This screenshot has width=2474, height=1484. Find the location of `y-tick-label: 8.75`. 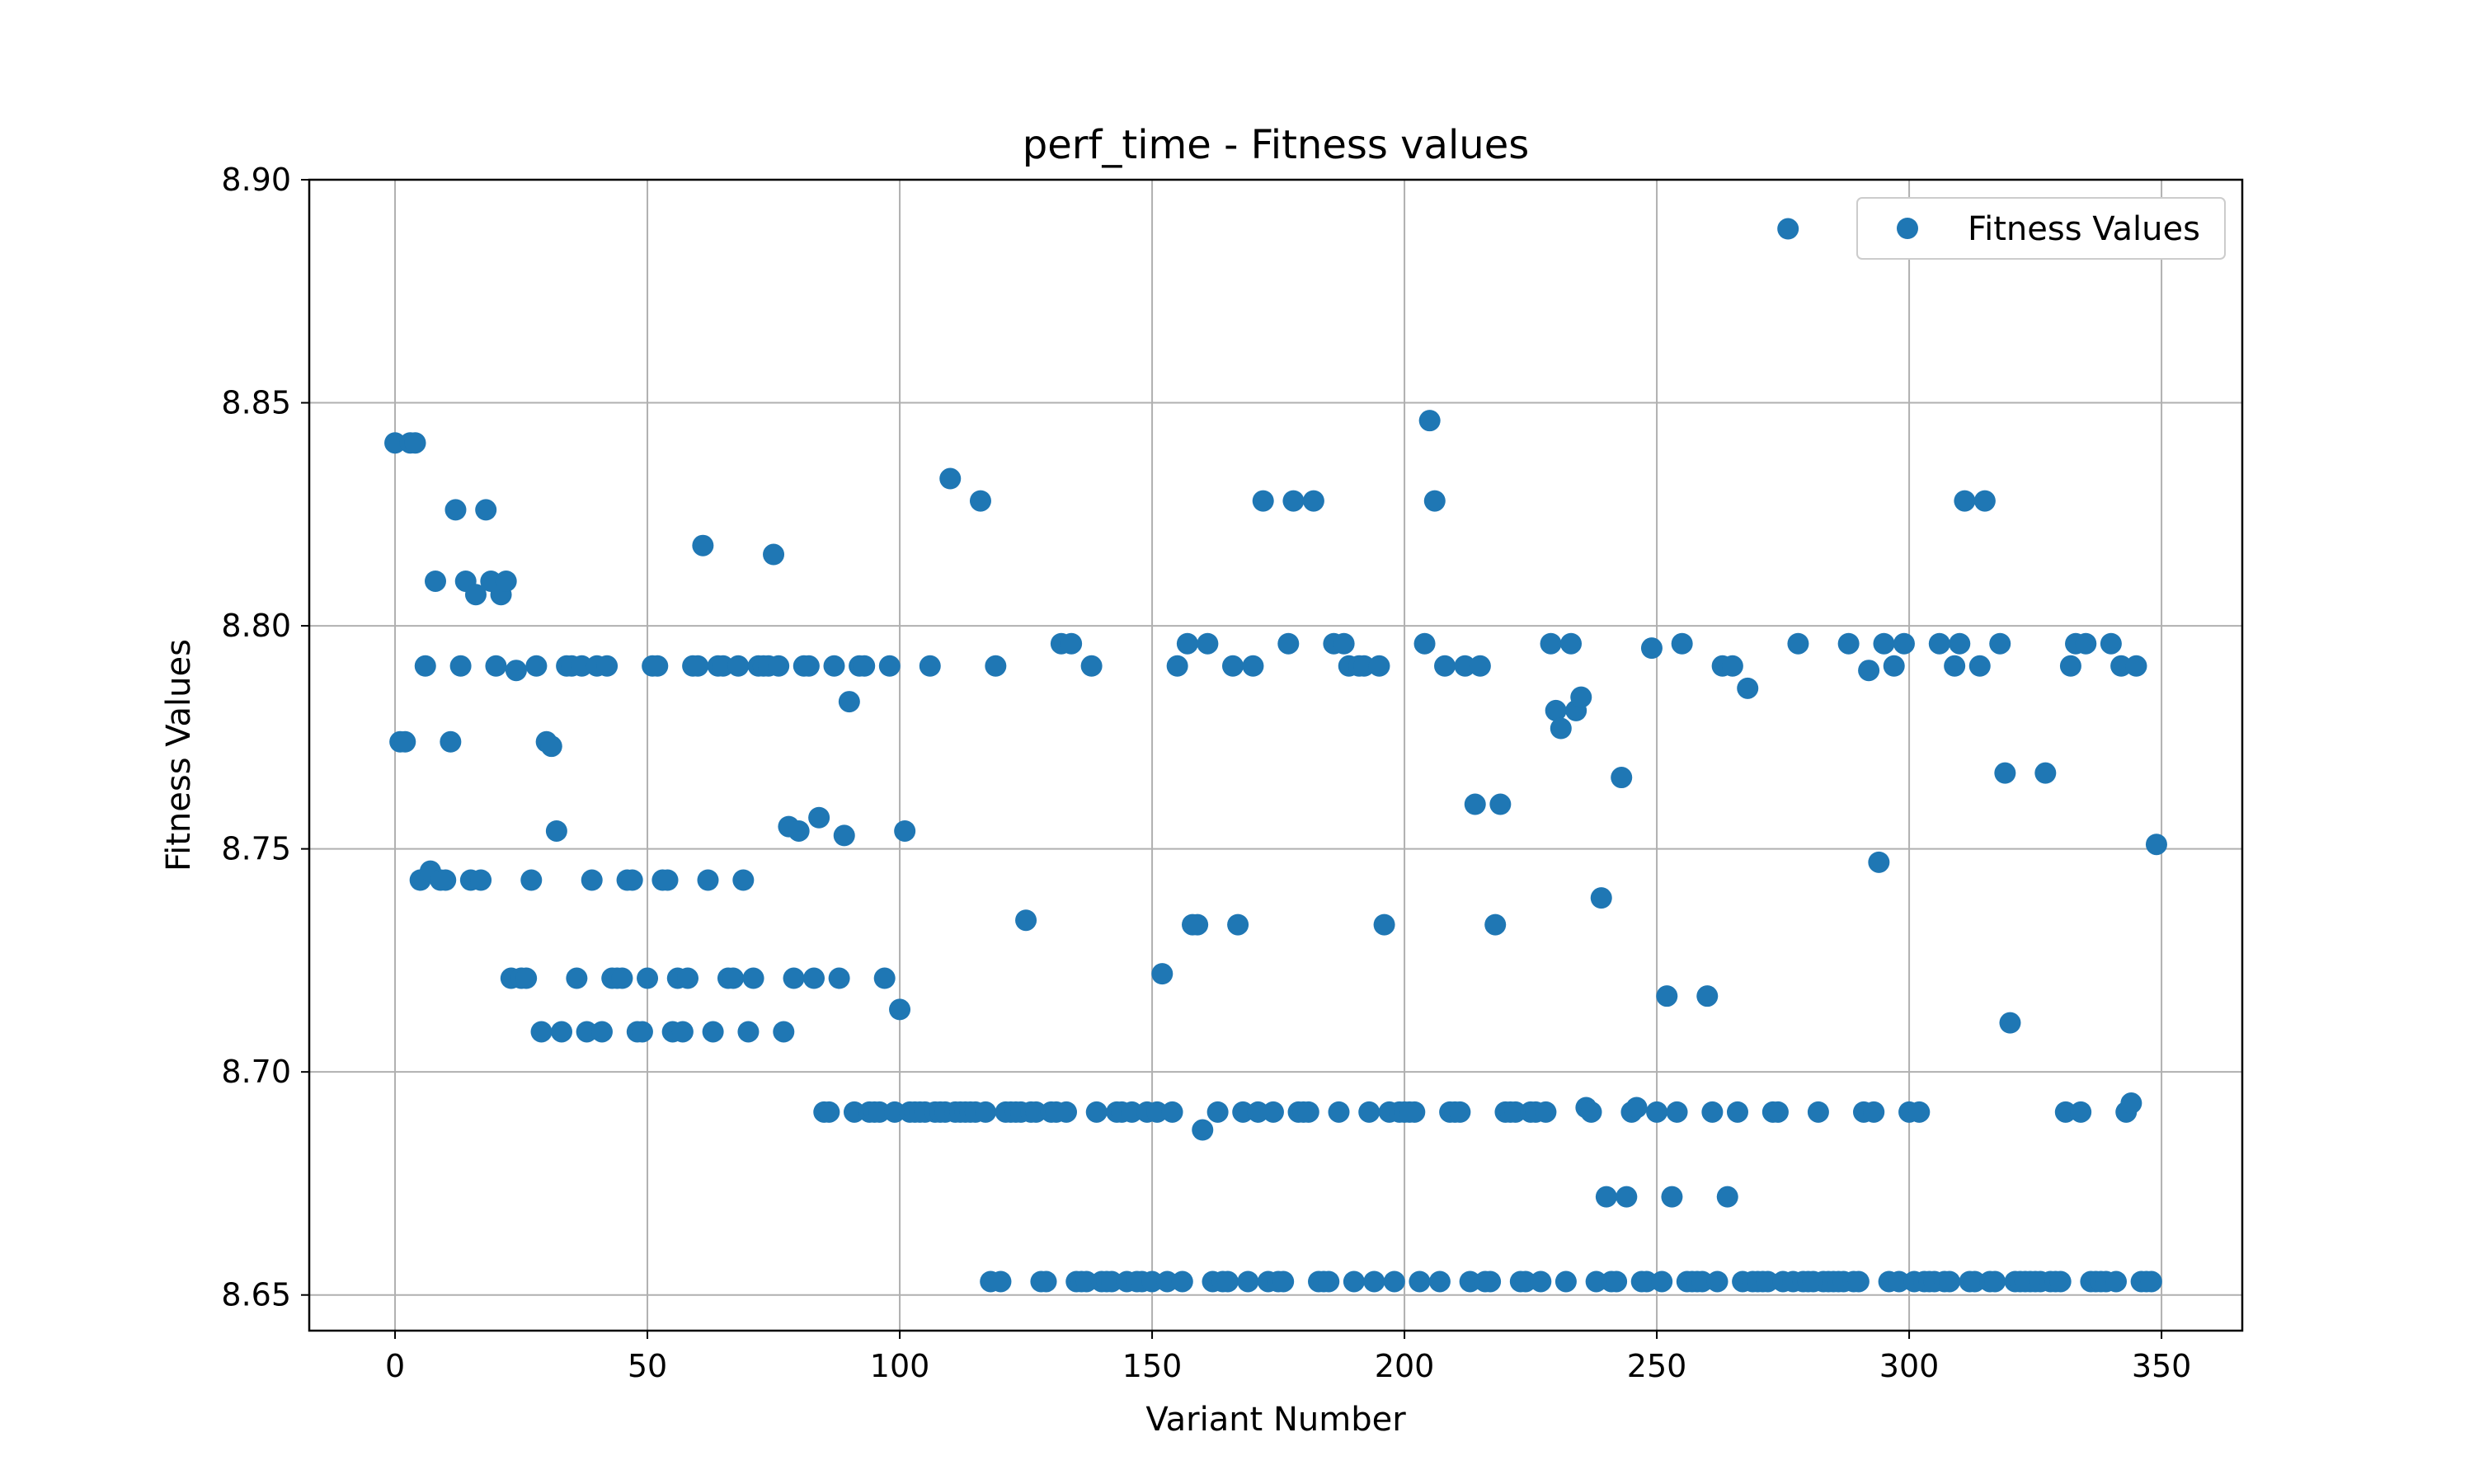

y-tick-label: 8.75 is located at coordinates (256, 849).